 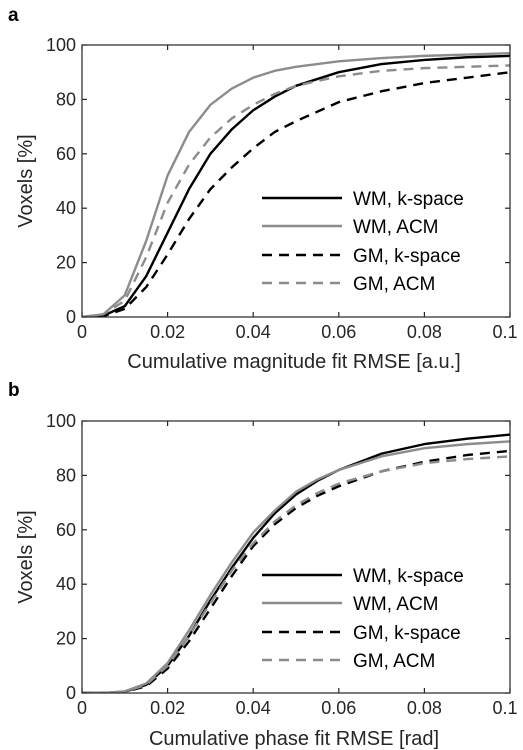 What do you see at coordinates (61, 45) in the screenshot?
I see `panel-a-y-tick-label: 100` at bounding box center [61, 45].